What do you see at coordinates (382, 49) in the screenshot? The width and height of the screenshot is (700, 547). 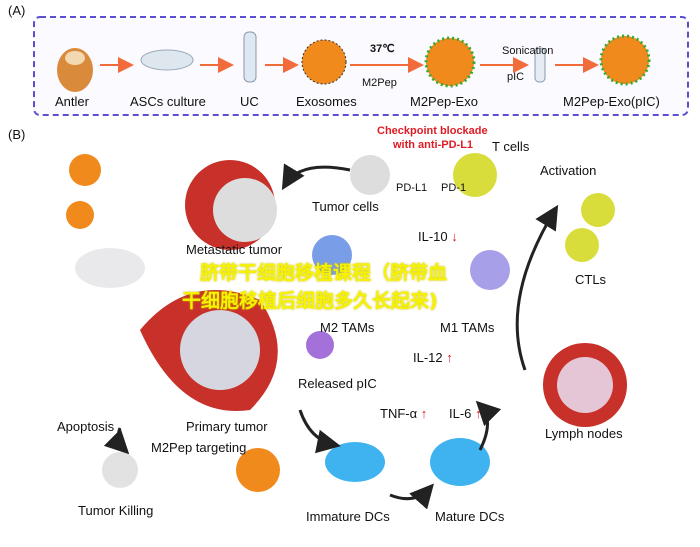 I see `temp-label: 37℃` at bounding box center [382, 49].